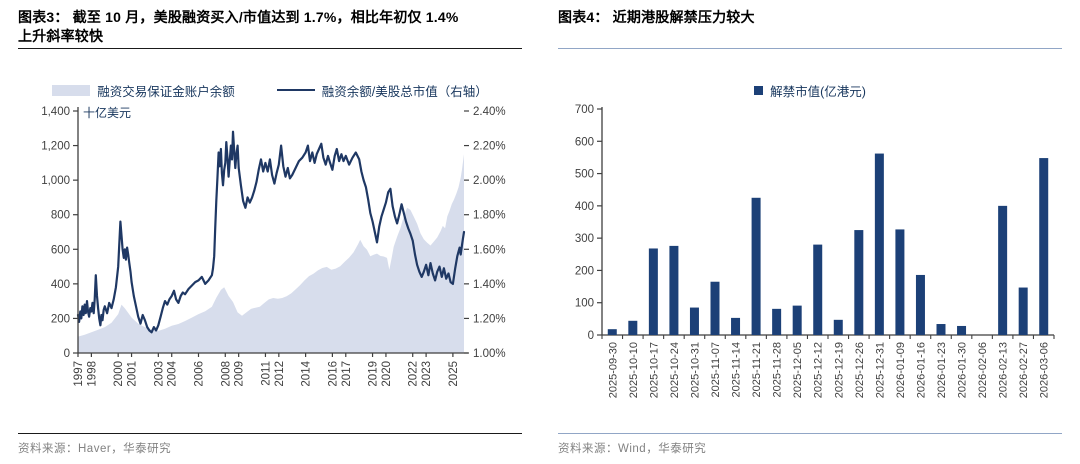 This screenshot has width=1080, height=464. I want to click on right-y-tick-label: 1.20%, so click(489, 319).